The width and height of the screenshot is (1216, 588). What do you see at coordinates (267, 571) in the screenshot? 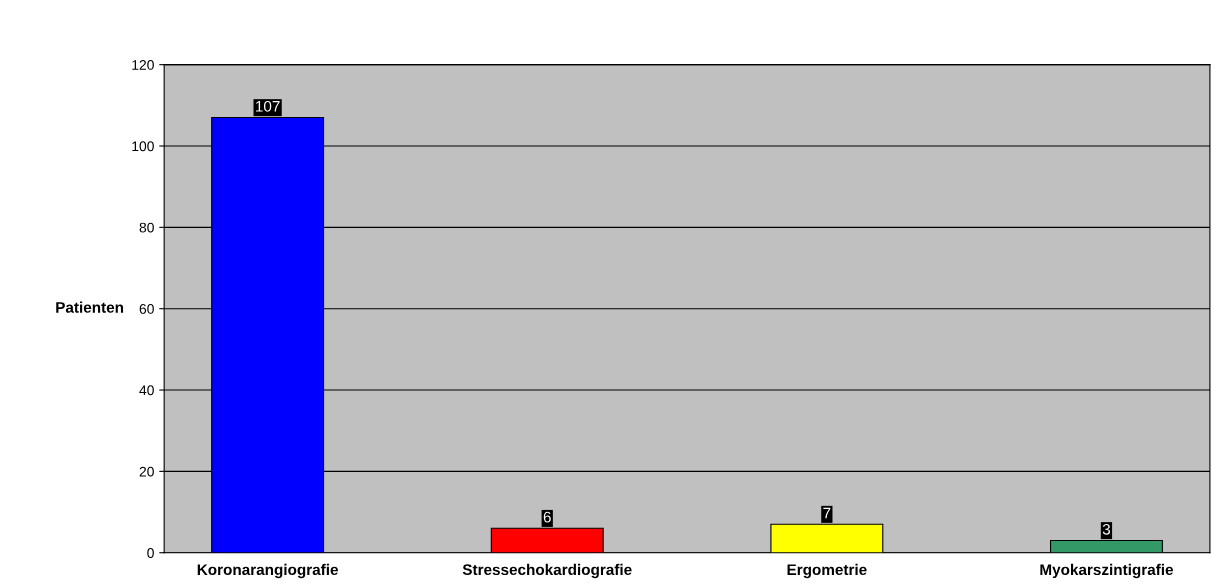
I see `x-tick-label: Koronarangiografie` at bounding box center [267, 571].